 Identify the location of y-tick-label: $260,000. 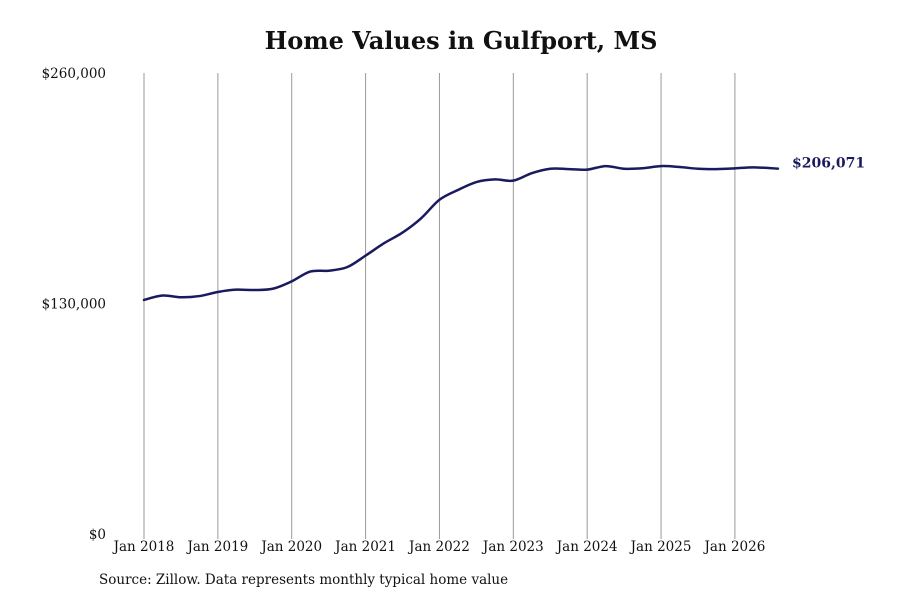
(74, 74).